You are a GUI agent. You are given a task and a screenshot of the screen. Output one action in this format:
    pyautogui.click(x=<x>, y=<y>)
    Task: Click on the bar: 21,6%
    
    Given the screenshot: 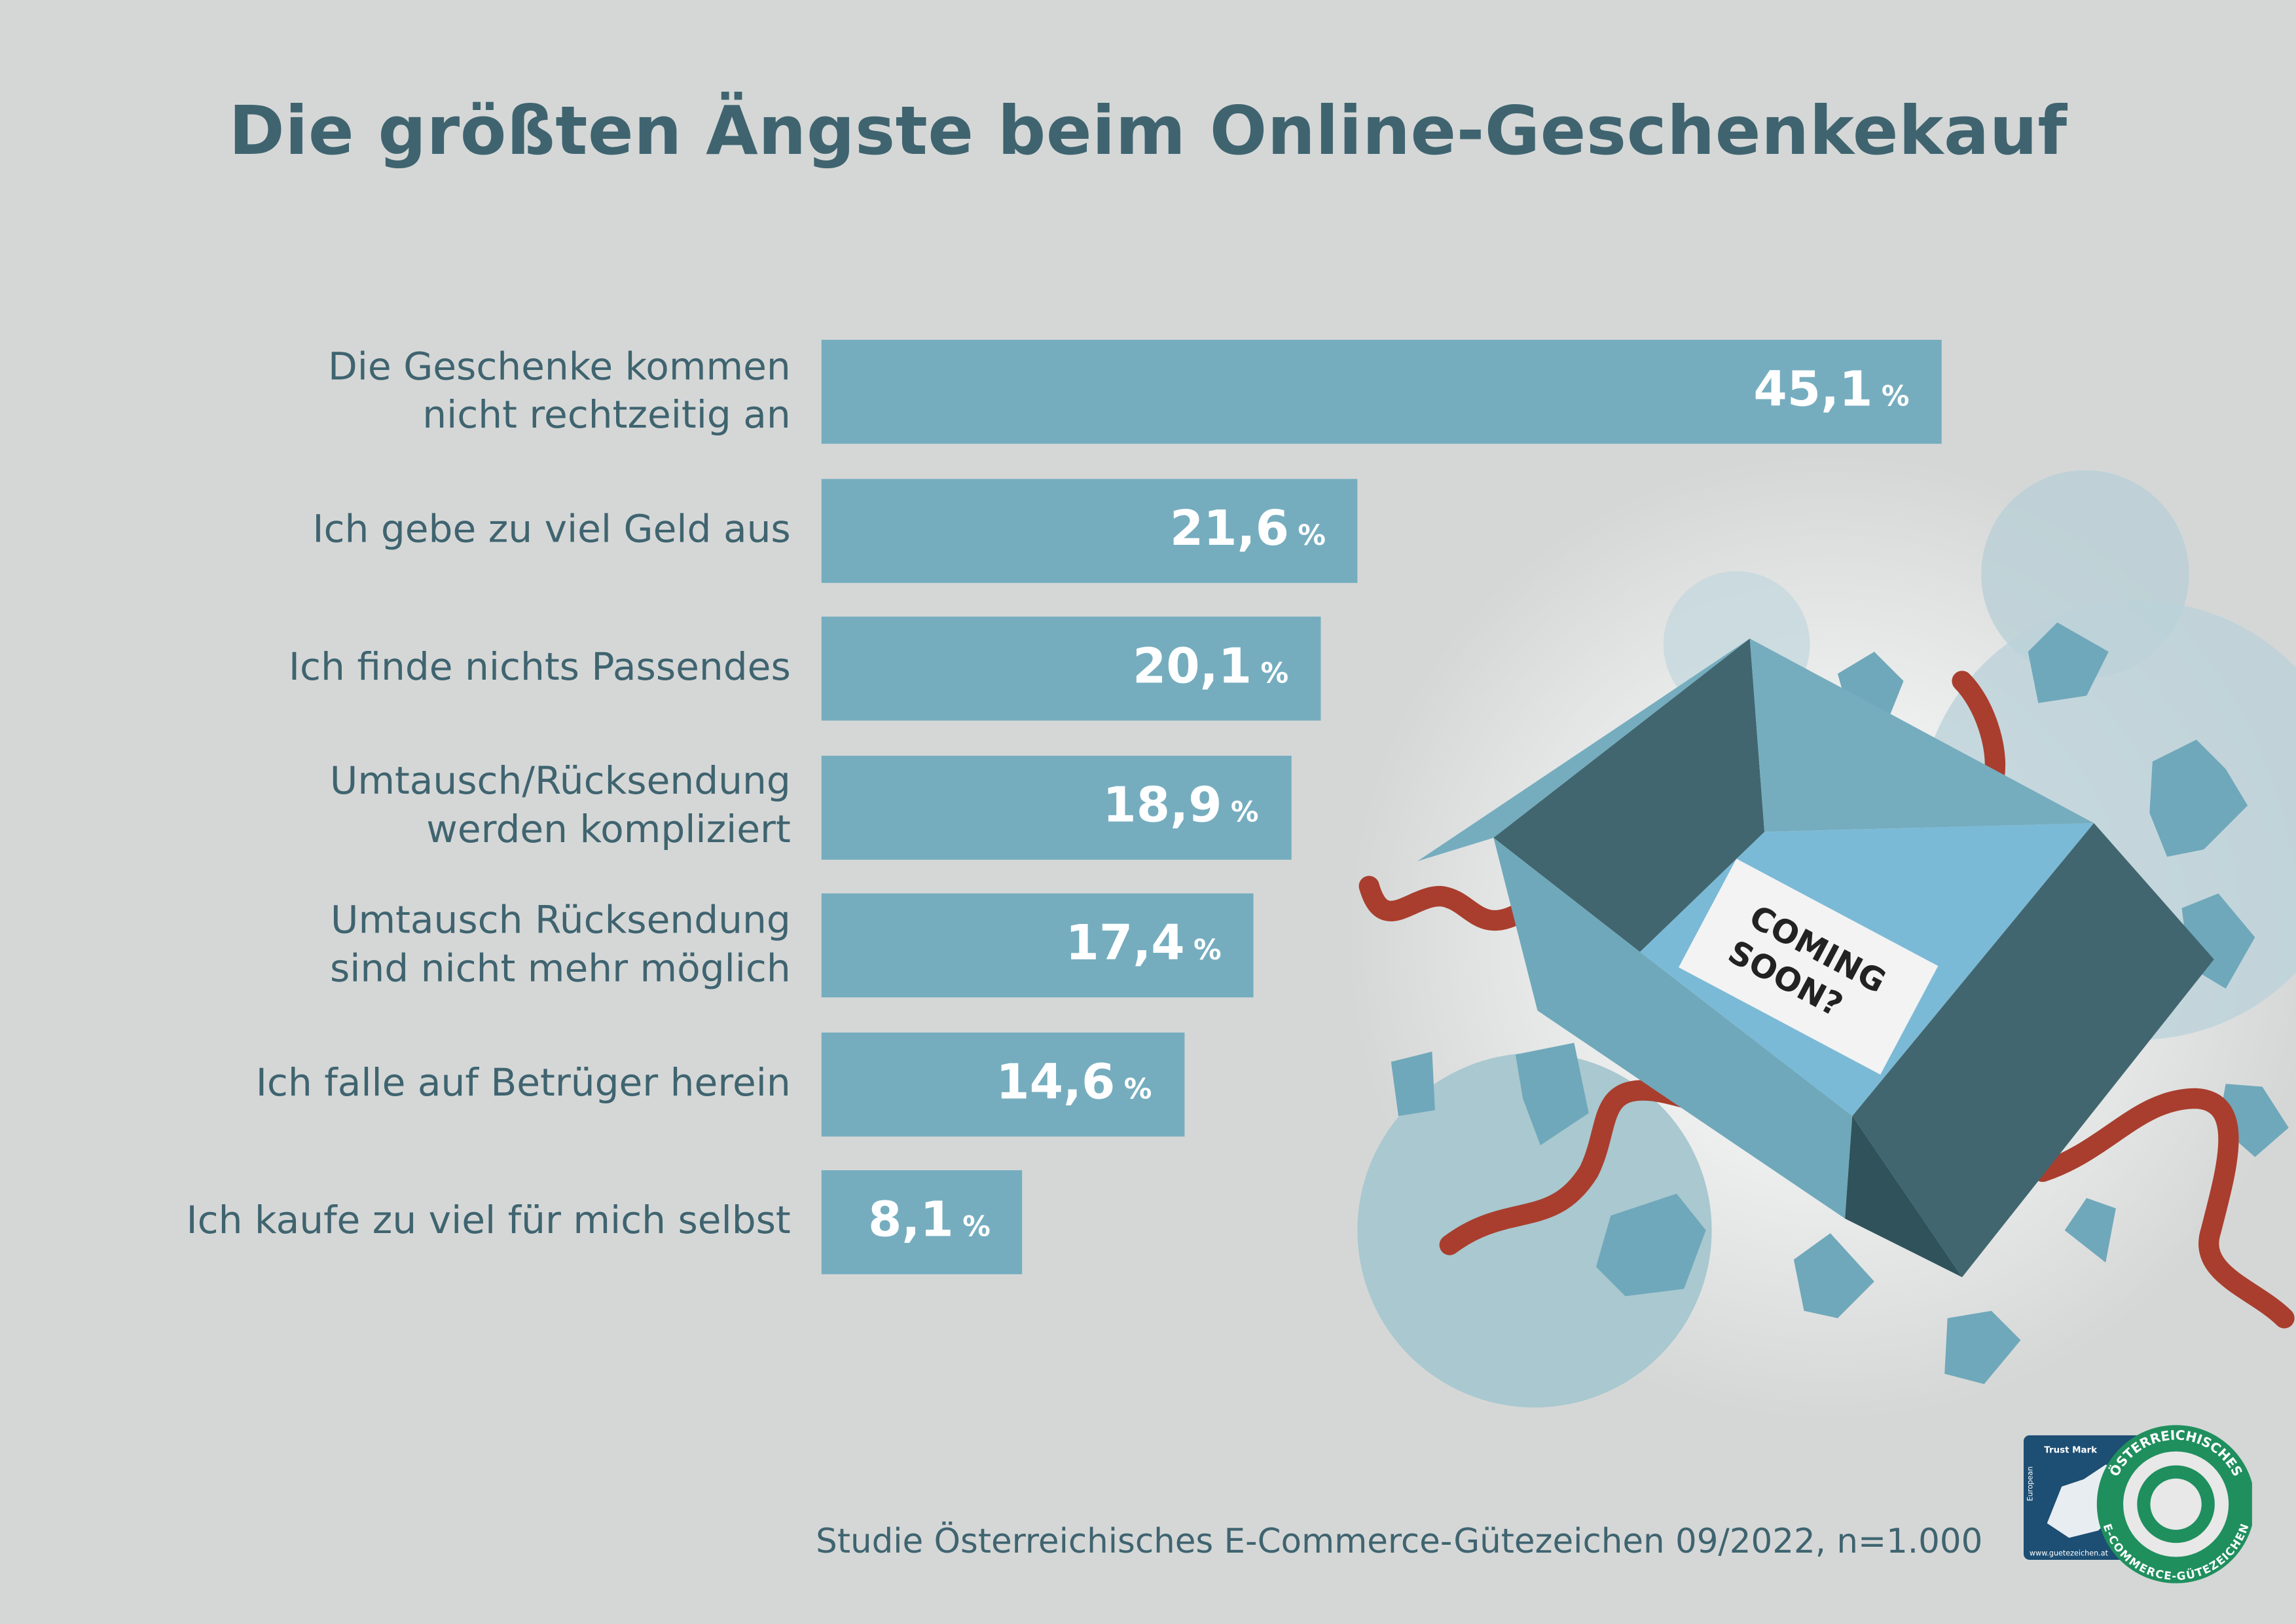 What is the action you would take?
    pyautogui.click(x=1089, y=530)
    